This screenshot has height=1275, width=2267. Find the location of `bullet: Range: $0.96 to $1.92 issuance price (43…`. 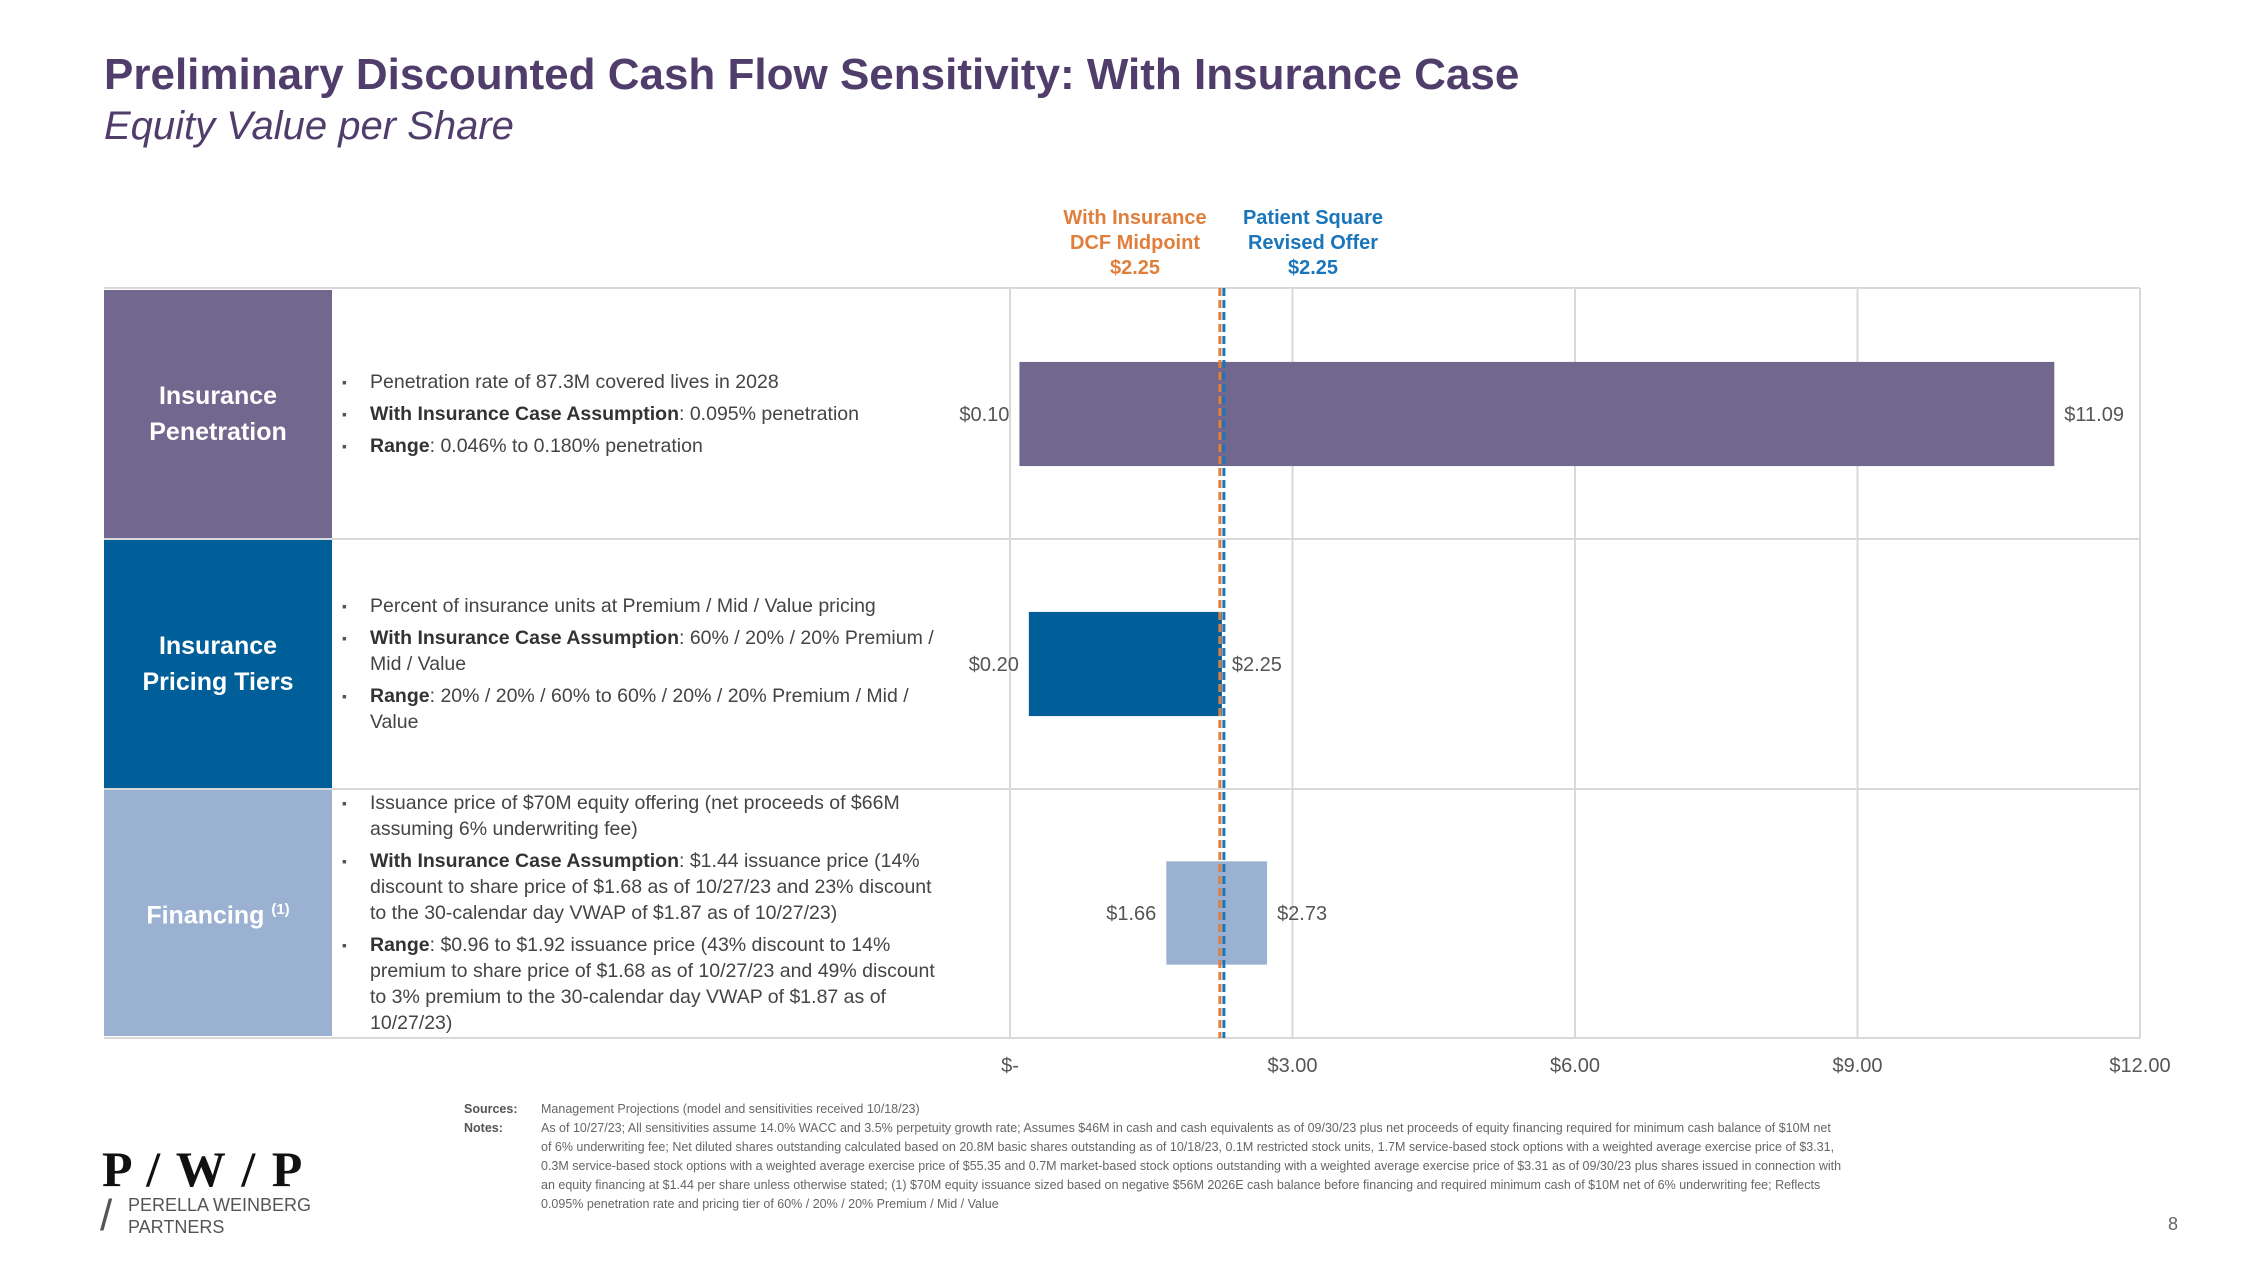

bullet: Range: $0.96 to $1.92 issuance price (43… is located at coordinates (640, 984).